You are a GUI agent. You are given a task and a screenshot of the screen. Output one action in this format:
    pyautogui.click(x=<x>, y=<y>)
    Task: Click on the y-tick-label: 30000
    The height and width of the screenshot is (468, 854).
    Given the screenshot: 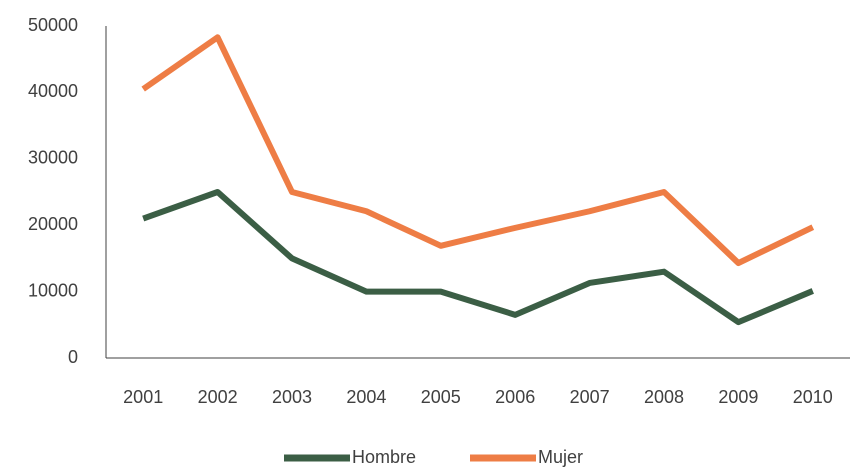 What is the action you would take?
    pyautogui.click(x=53, y=158)
    